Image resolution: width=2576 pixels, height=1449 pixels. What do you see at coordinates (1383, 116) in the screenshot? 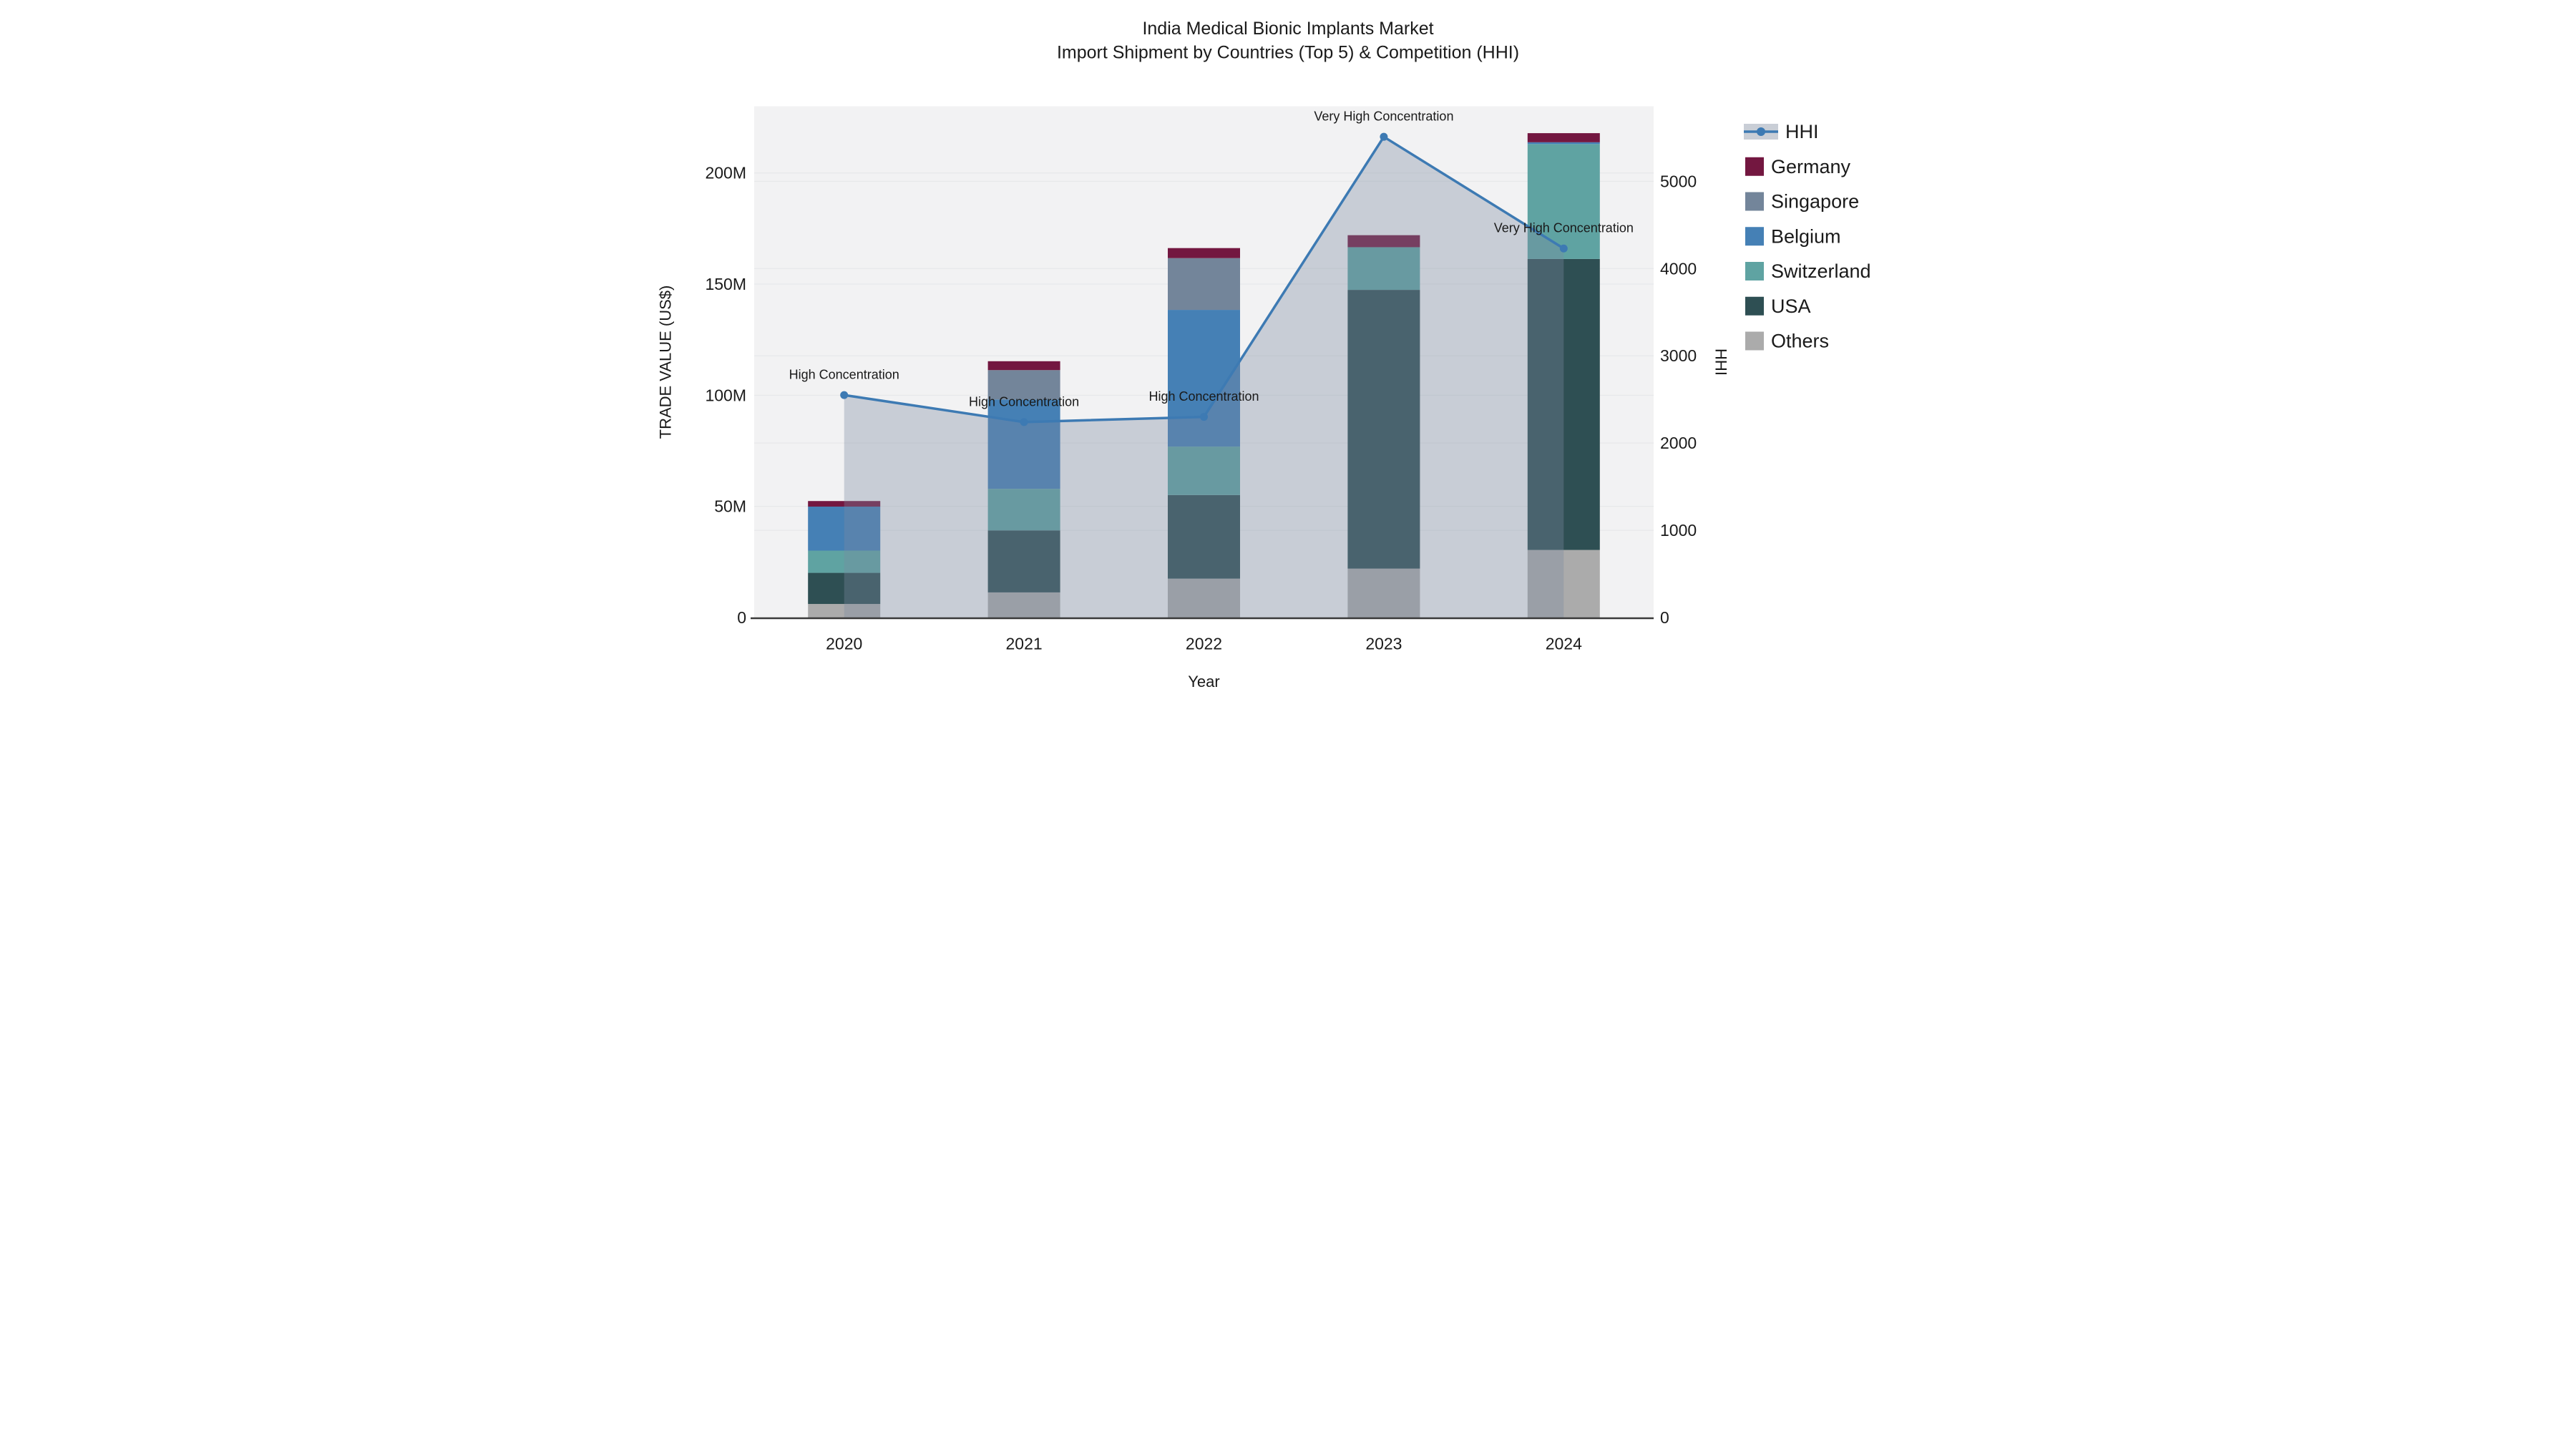
I see `annotation-2023: Very High Concentration` at bounding box center [1383, 116].